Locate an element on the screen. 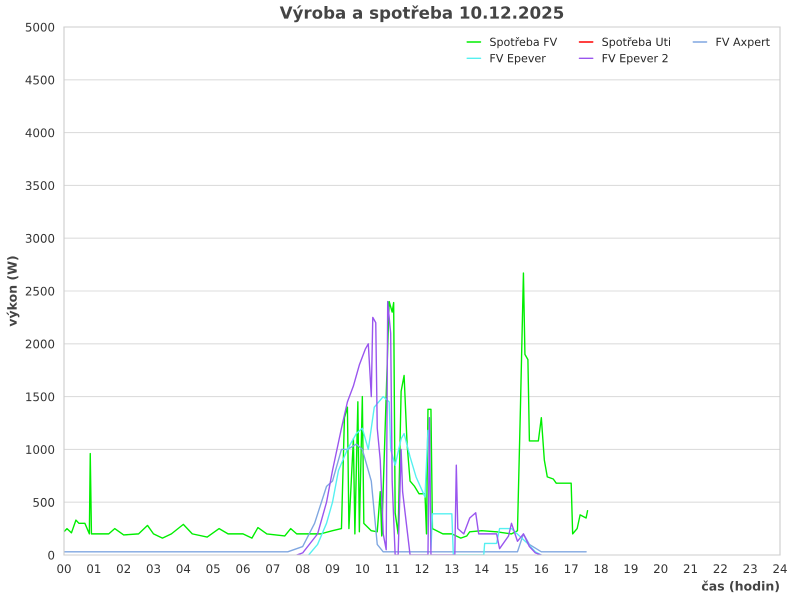 This screenshot has height=600, width=800. x-tick-label: 09 is located at coordinates (333, 569).